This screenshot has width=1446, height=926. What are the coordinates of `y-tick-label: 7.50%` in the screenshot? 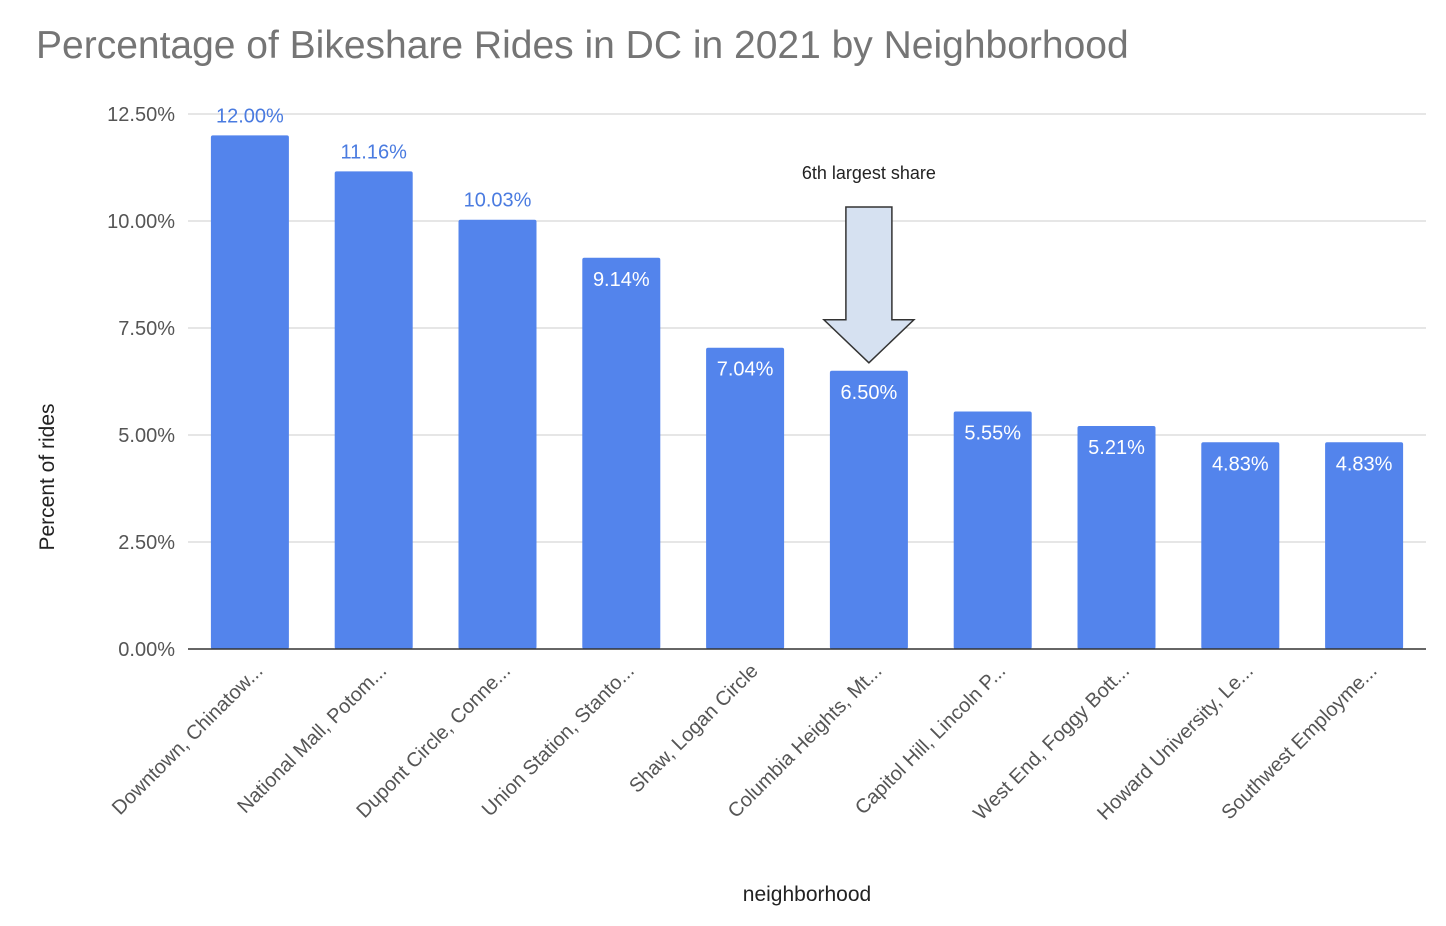 It's located at (146, 329).